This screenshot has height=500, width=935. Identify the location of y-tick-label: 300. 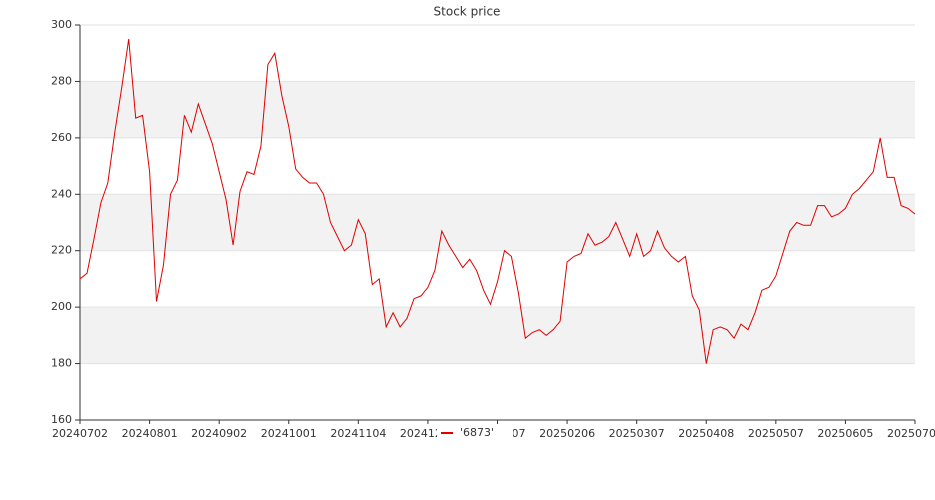
(61, 24).